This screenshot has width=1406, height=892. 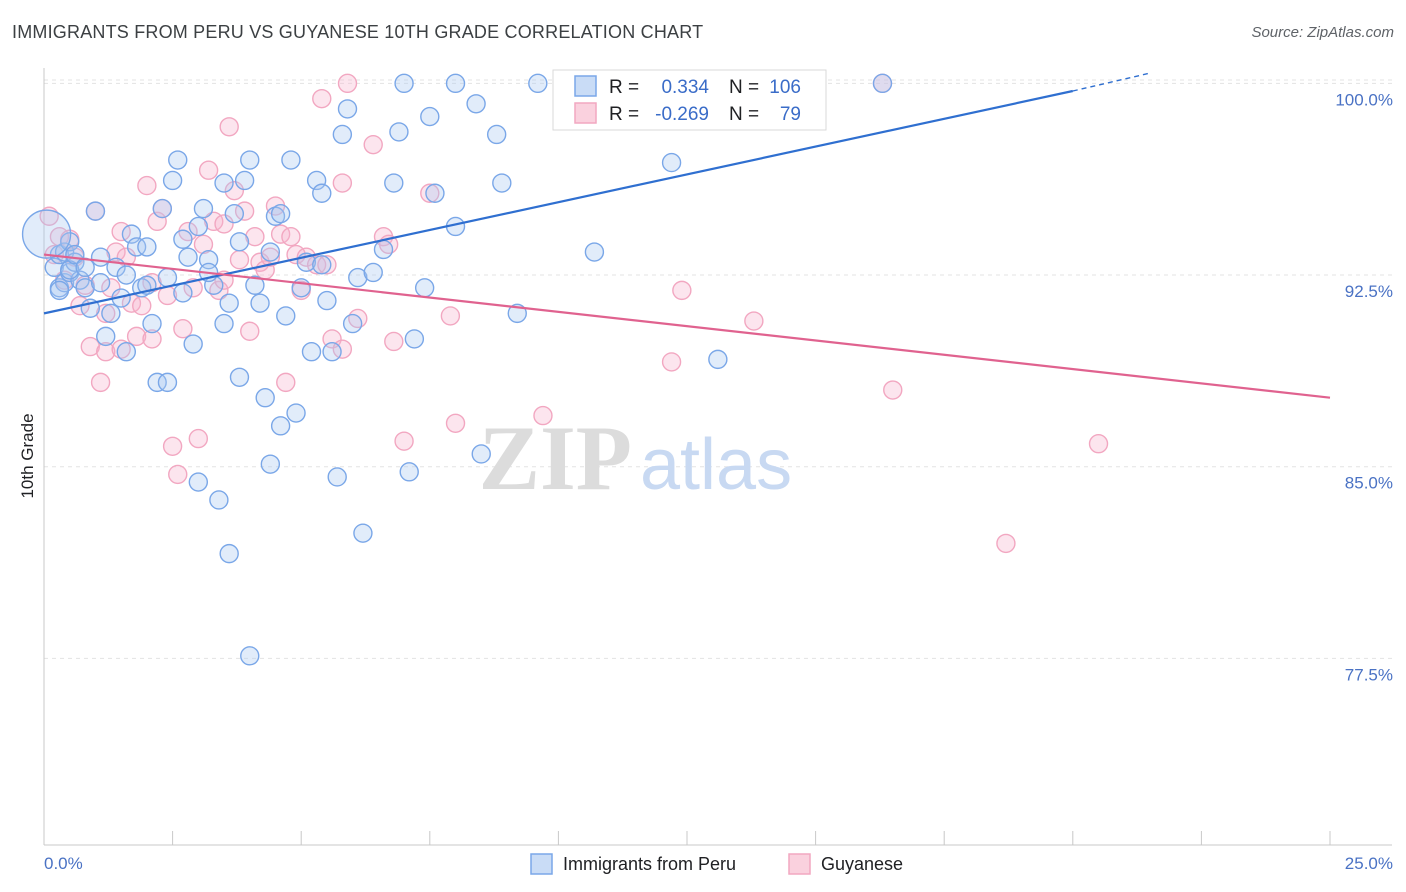 What do you see at coordinates (862, 864) in the screenshot?
I see `legend-label-guyanese: Guyanese` at bounding box center [862, 864].